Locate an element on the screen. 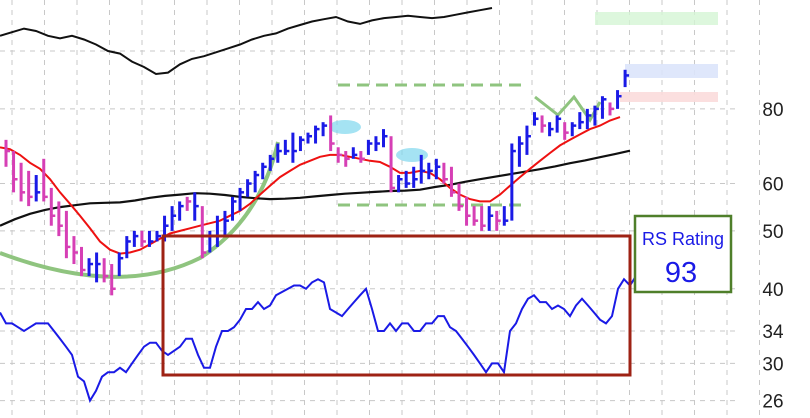  rs-rating-label: RS Rating is located at coordinates (683, 239).